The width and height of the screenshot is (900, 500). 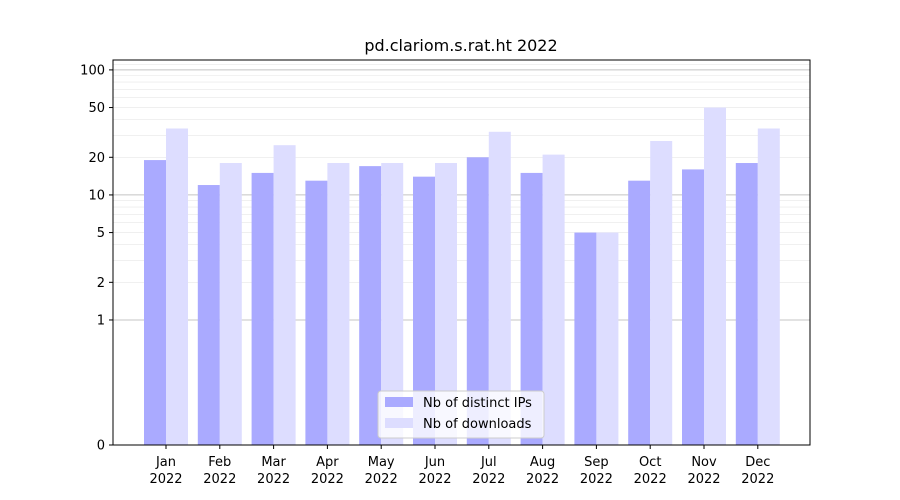 I want to click on x-tick-label-month: Feb, so click(x=219, y=462).